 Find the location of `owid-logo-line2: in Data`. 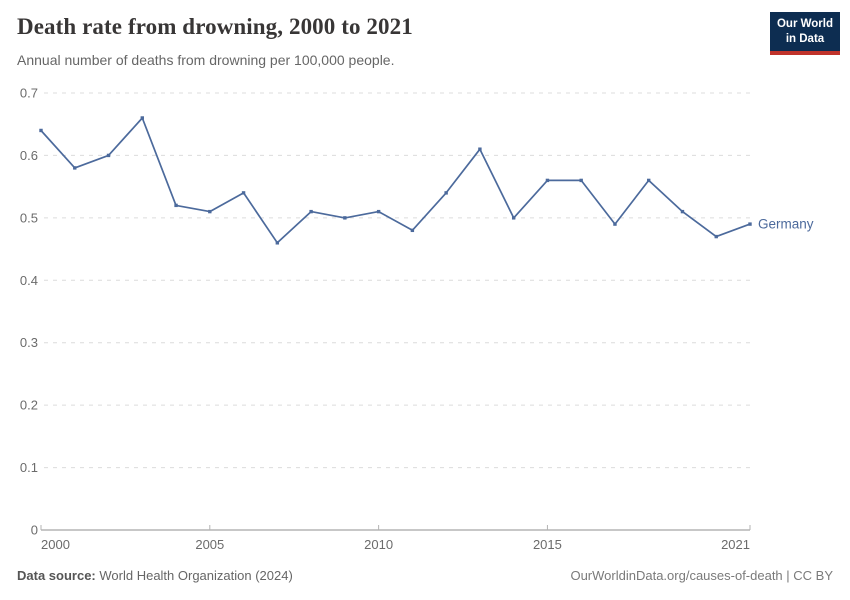

owid-logo-line2: in Data is located at coordinates (805, 38).